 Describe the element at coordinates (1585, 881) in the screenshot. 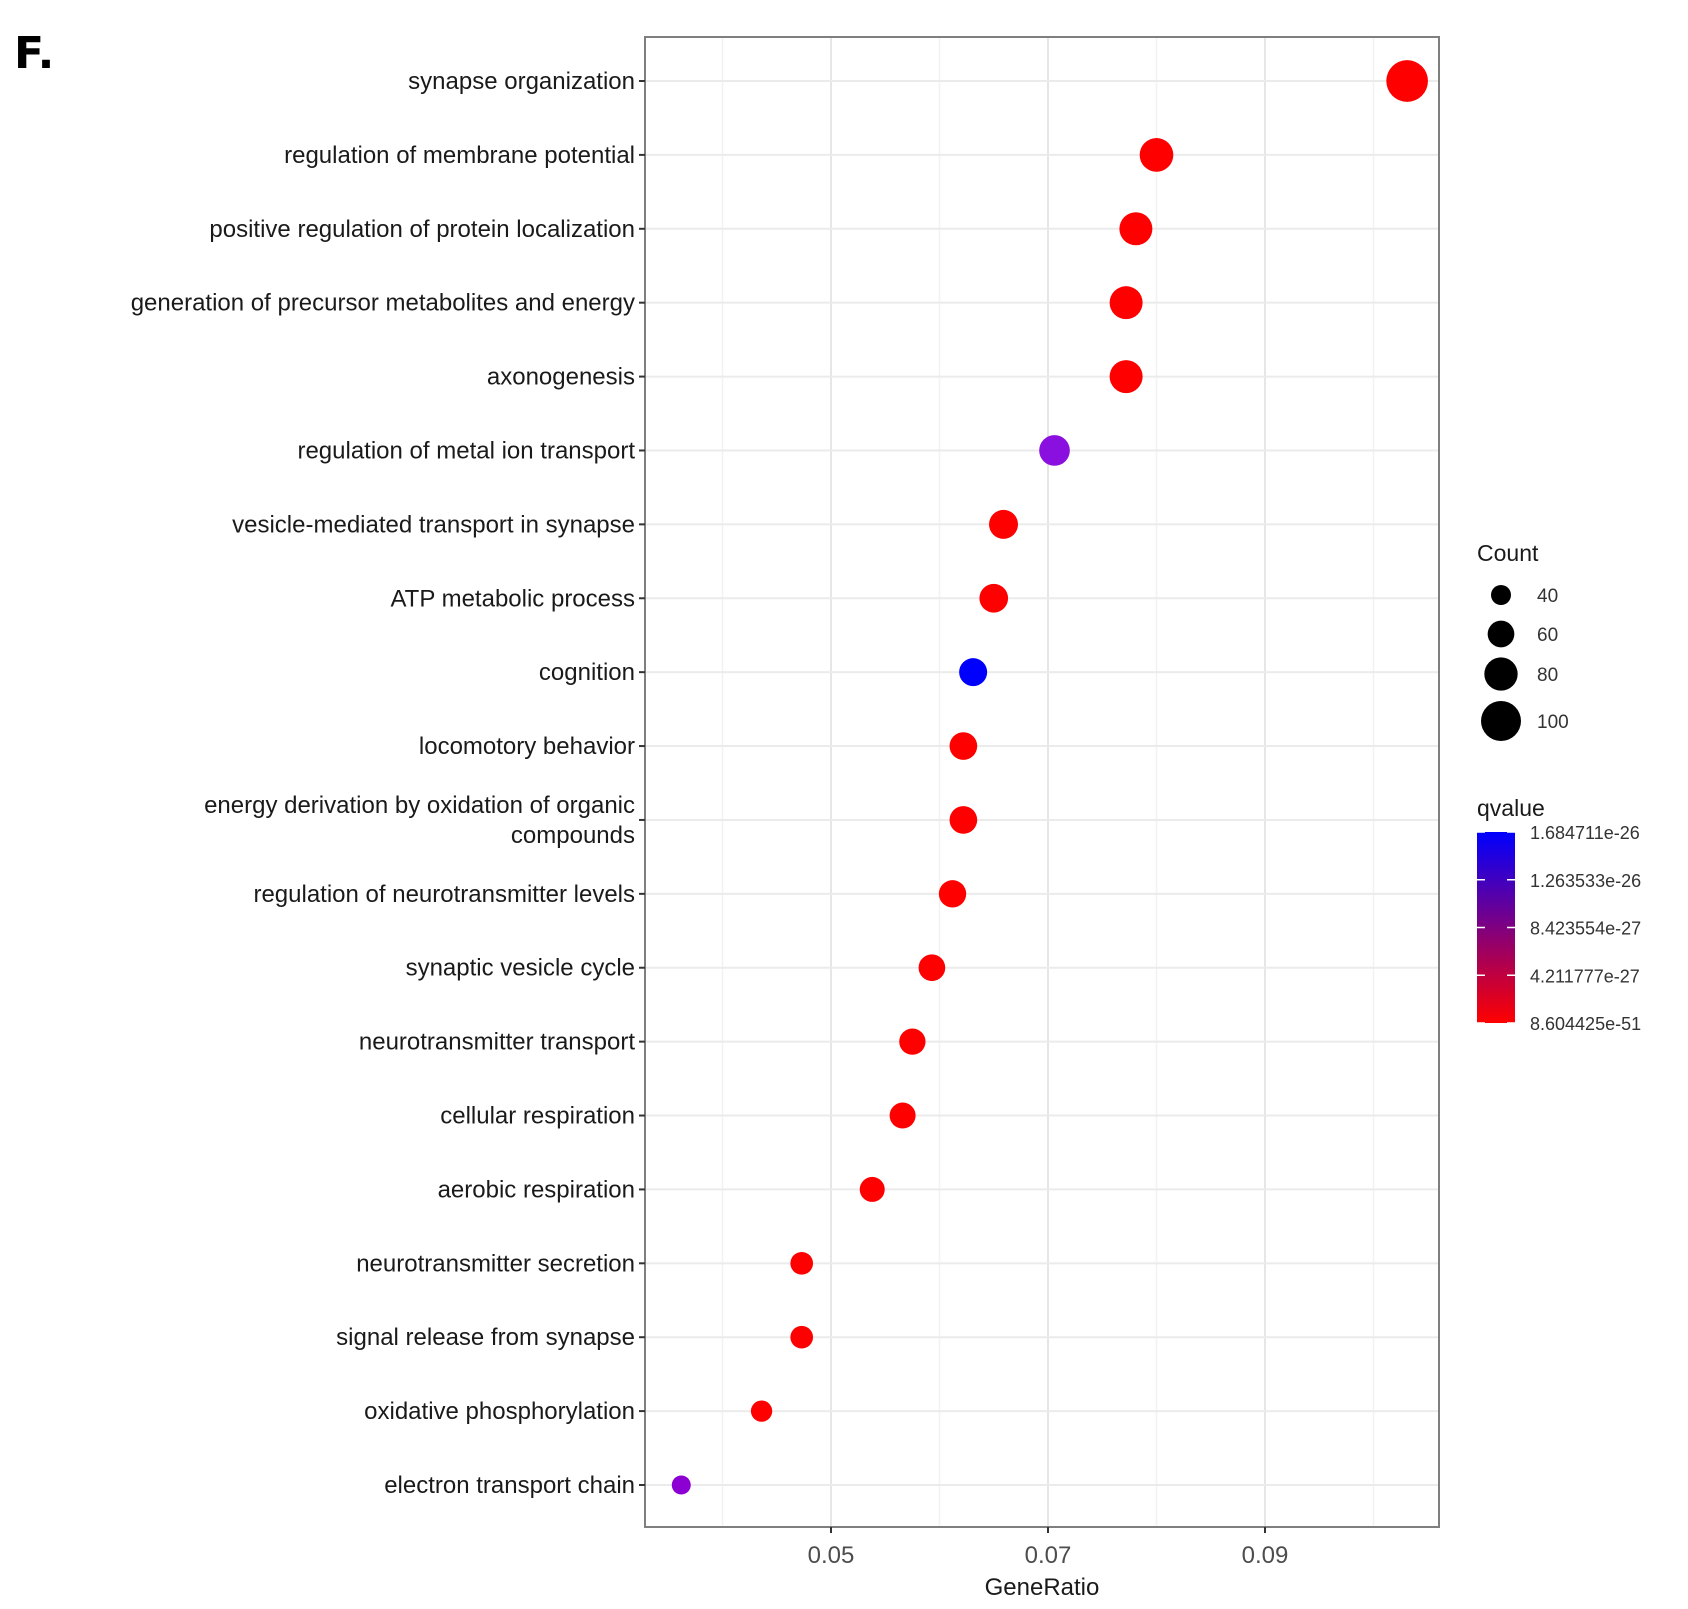

I see `qvalue-legend-label: 1.263533e-26` at that location.